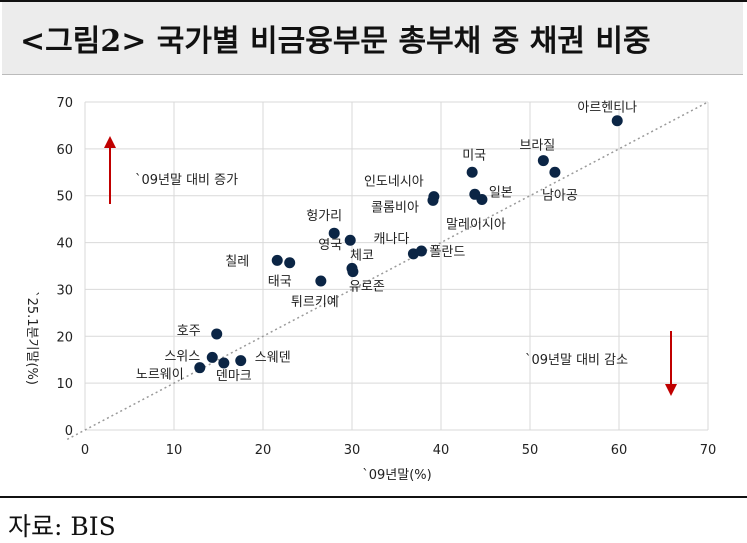  Describe the element at coordinates (189, 331) in the screenshot. I see `point-label: 호주` at that location.